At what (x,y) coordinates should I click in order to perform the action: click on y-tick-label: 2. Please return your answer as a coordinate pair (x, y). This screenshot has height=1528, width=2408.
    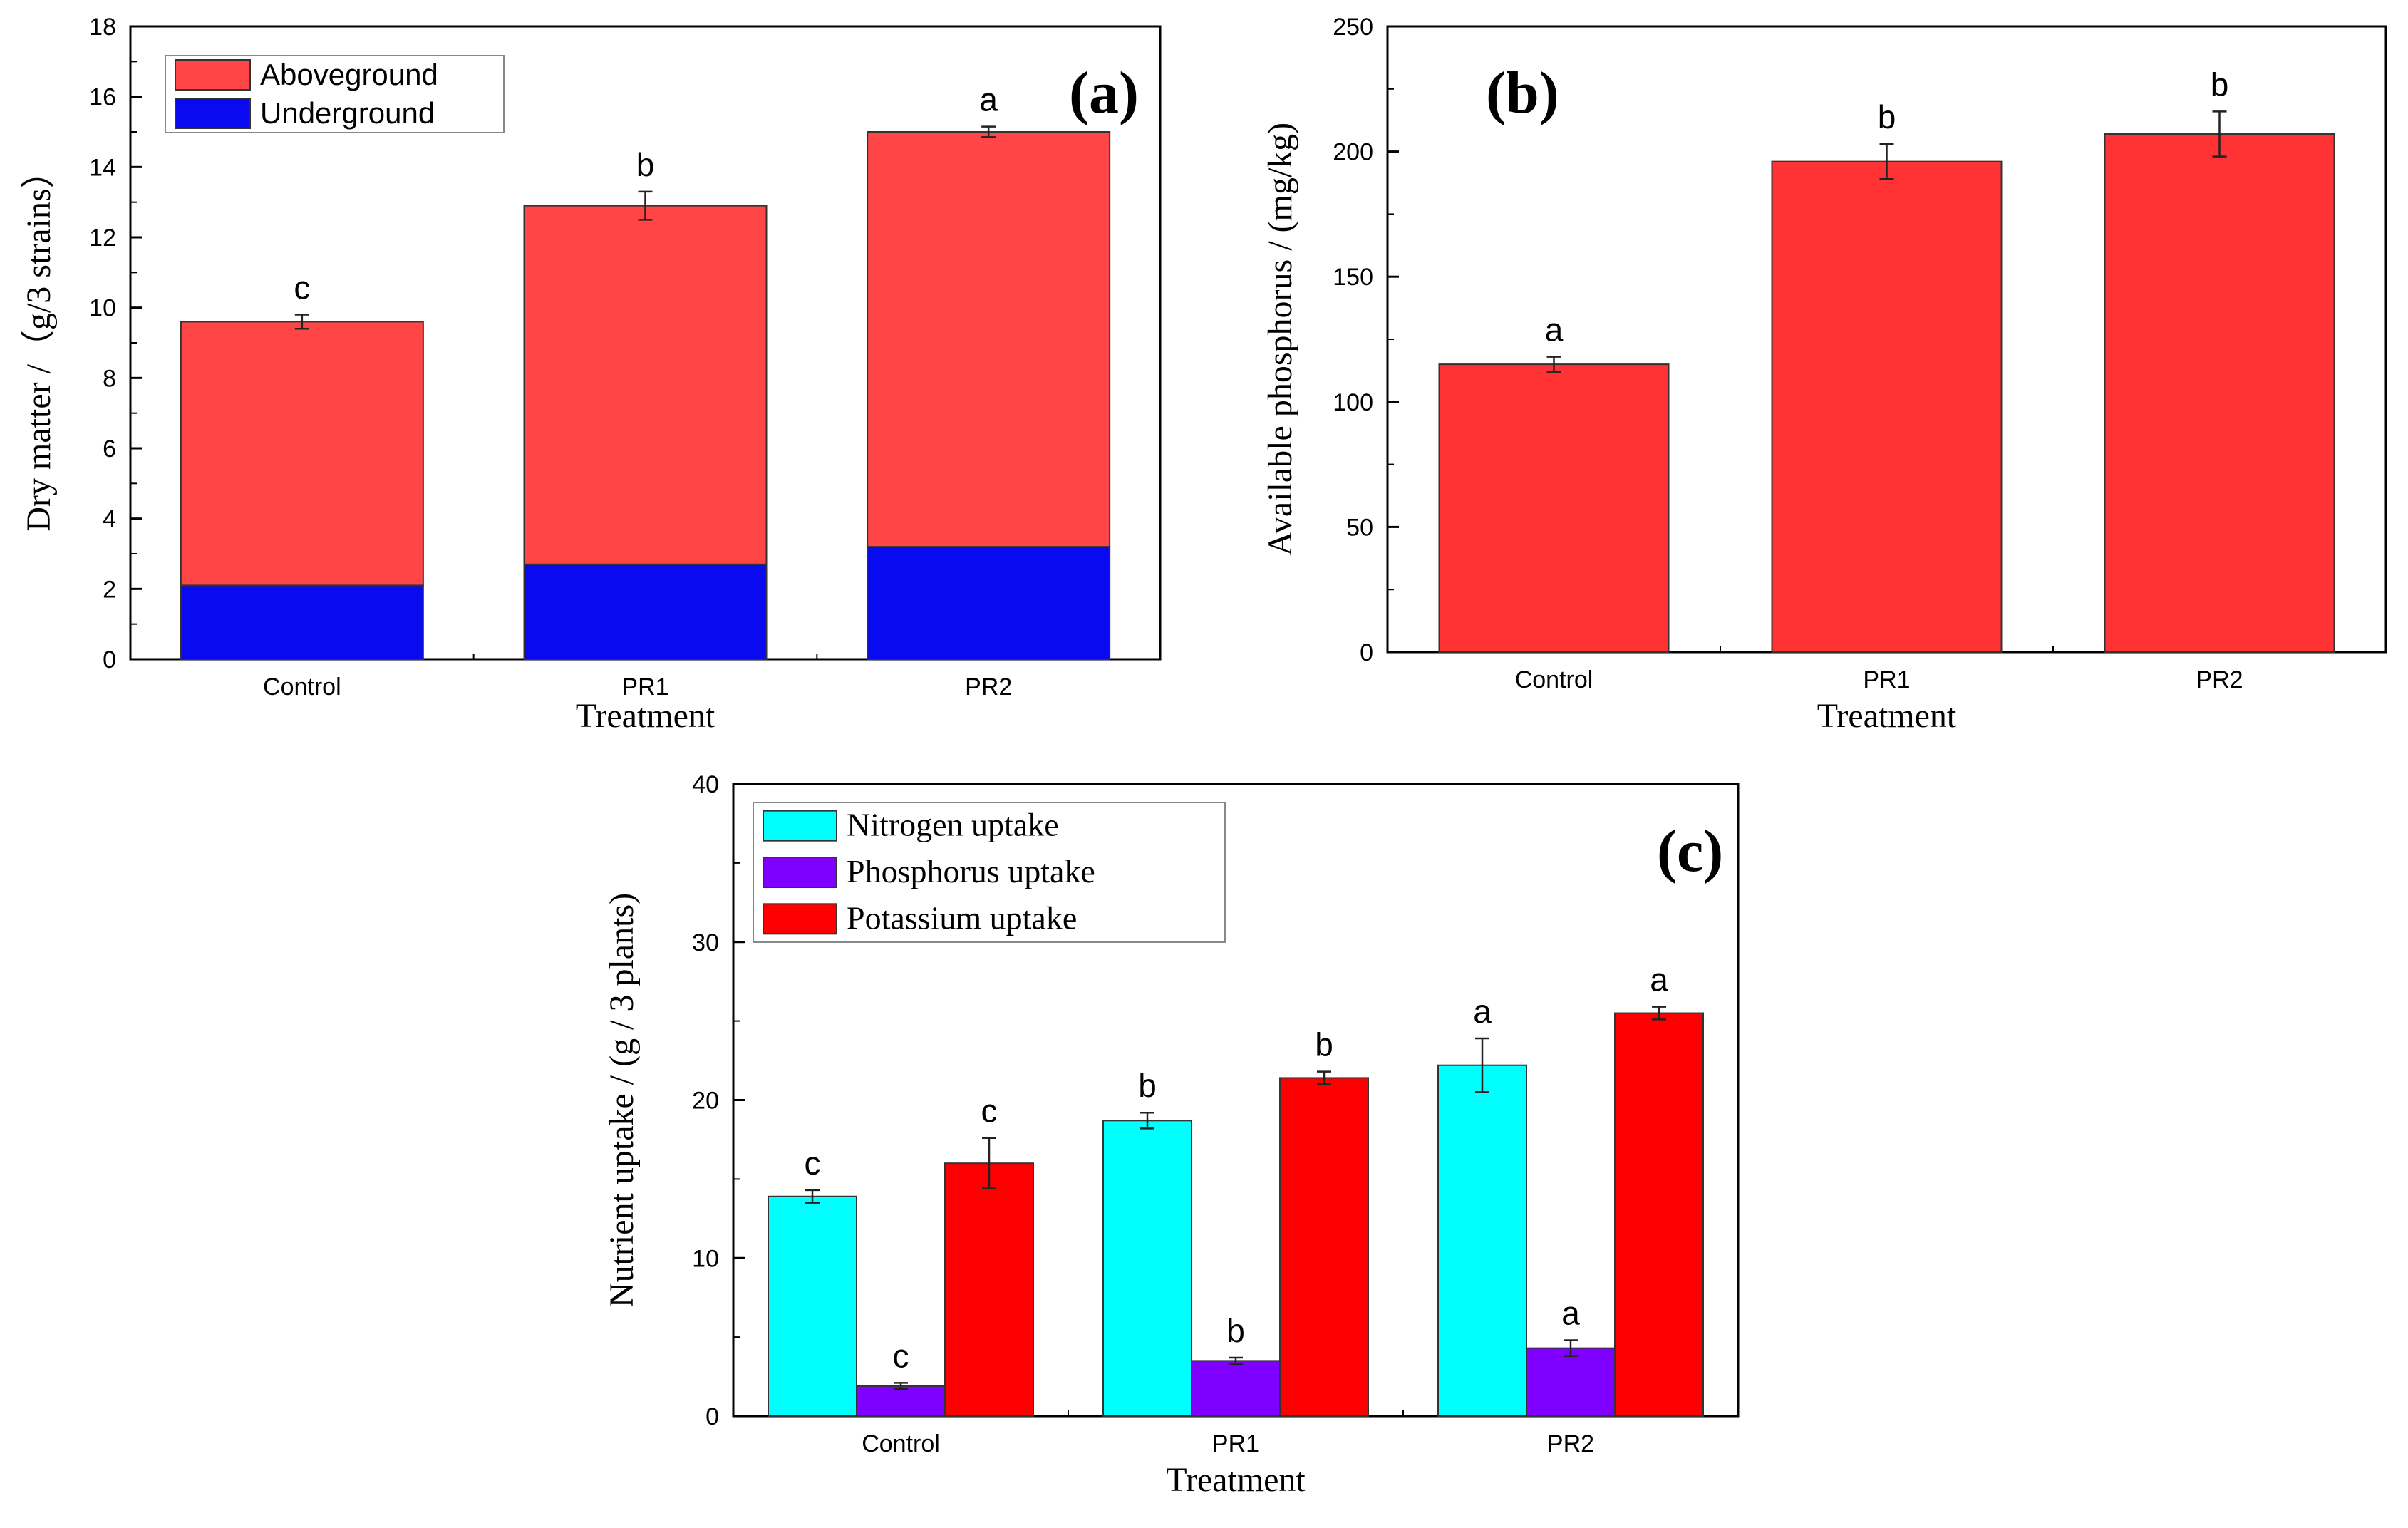
    Looking at the image, I should click on (109, 589).